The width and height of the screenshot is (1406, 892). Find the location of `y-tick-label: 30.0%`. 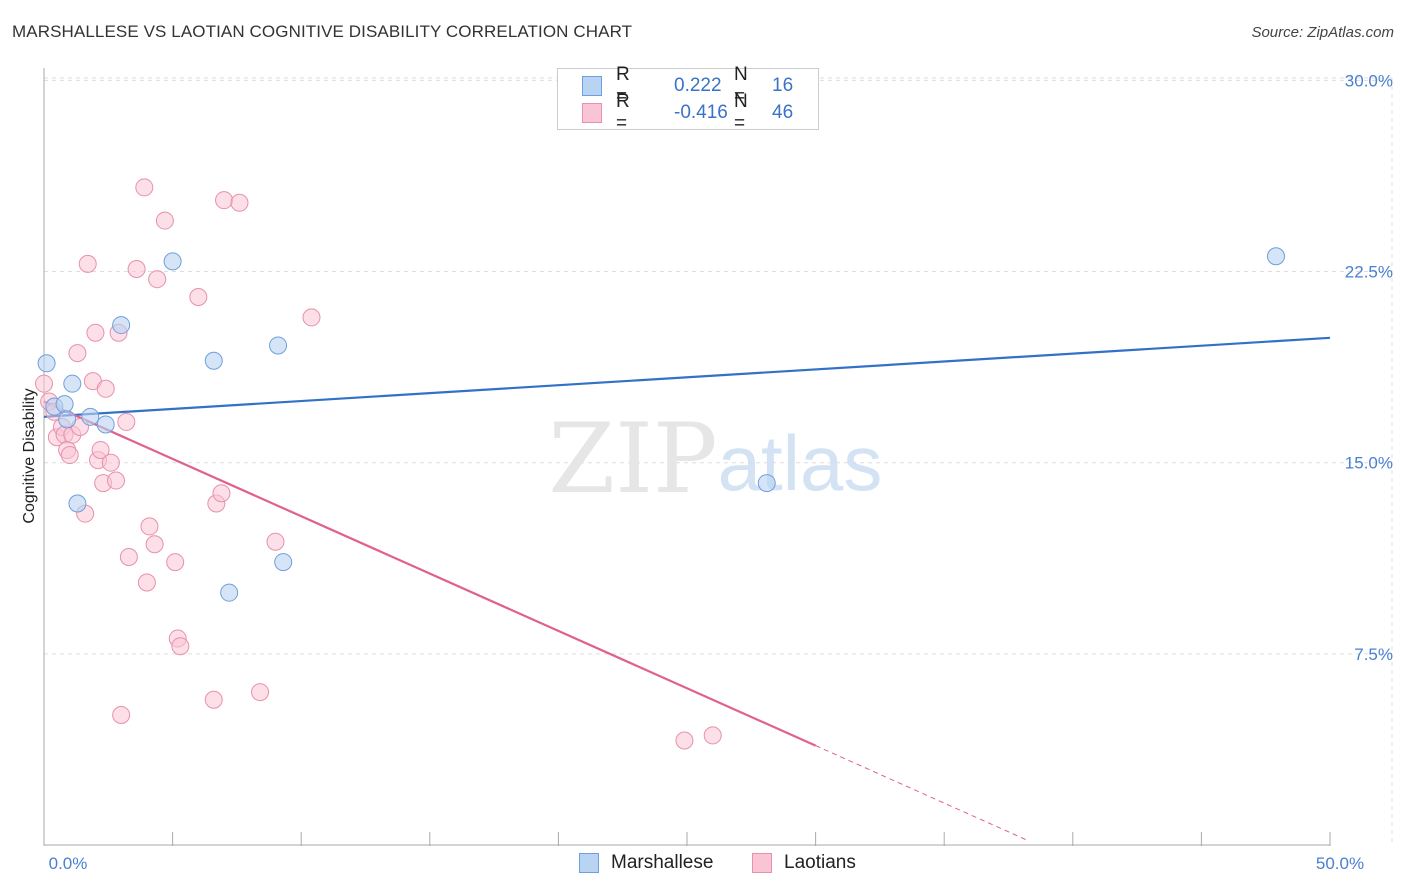

y-tick-label: 30.0% is located at coordinates (1369, 80).